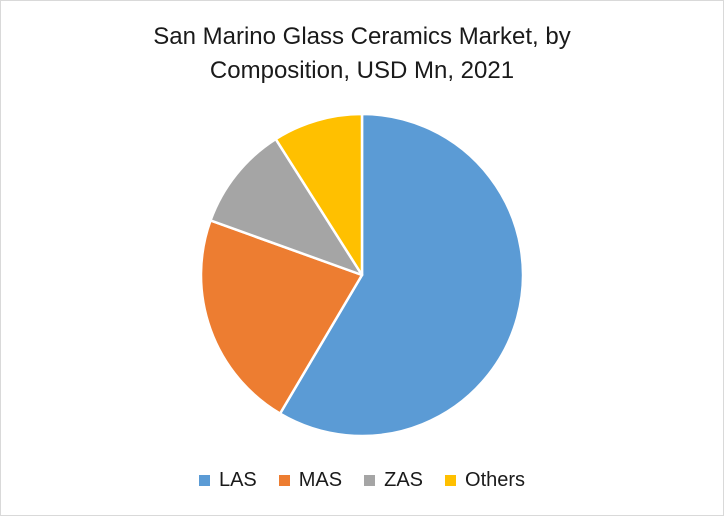 The height and width of the screenshot is (516, 724). What do you see at coordinates (204, 480) in the screenshot?
I see `legend-swatch-las` at bounding box center [204, 480].